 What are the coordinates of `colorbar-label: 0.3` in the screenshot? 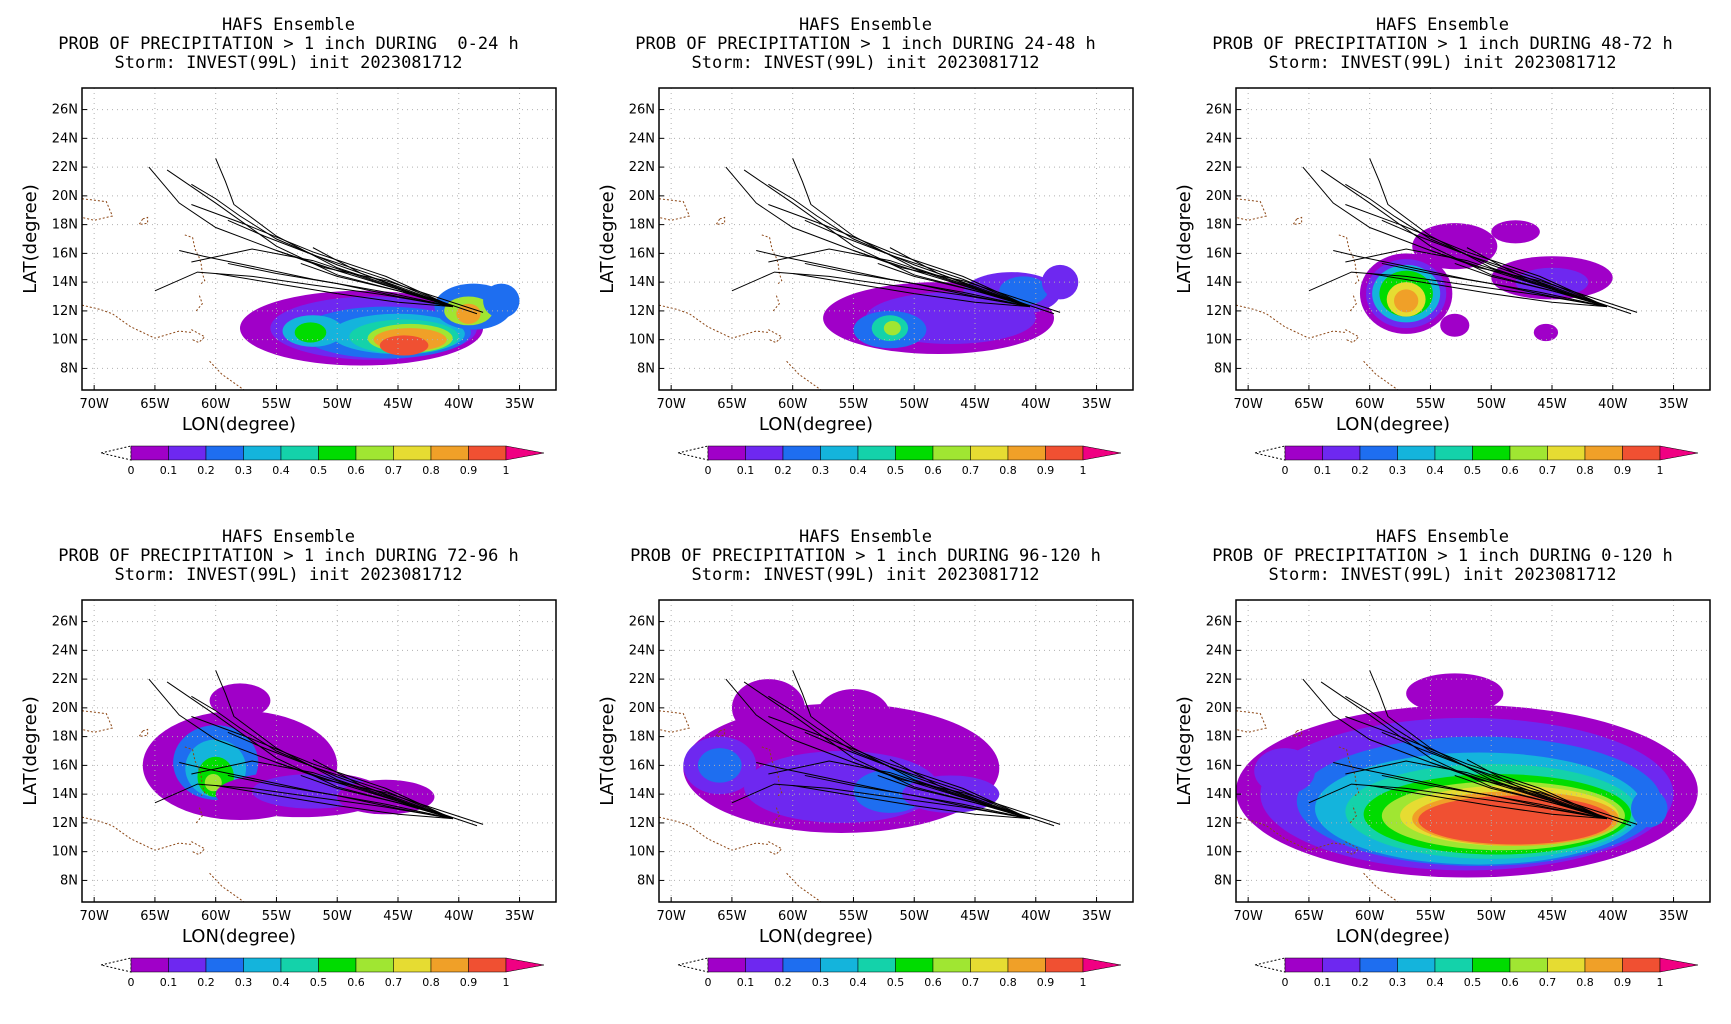 It's located at (244, 982).